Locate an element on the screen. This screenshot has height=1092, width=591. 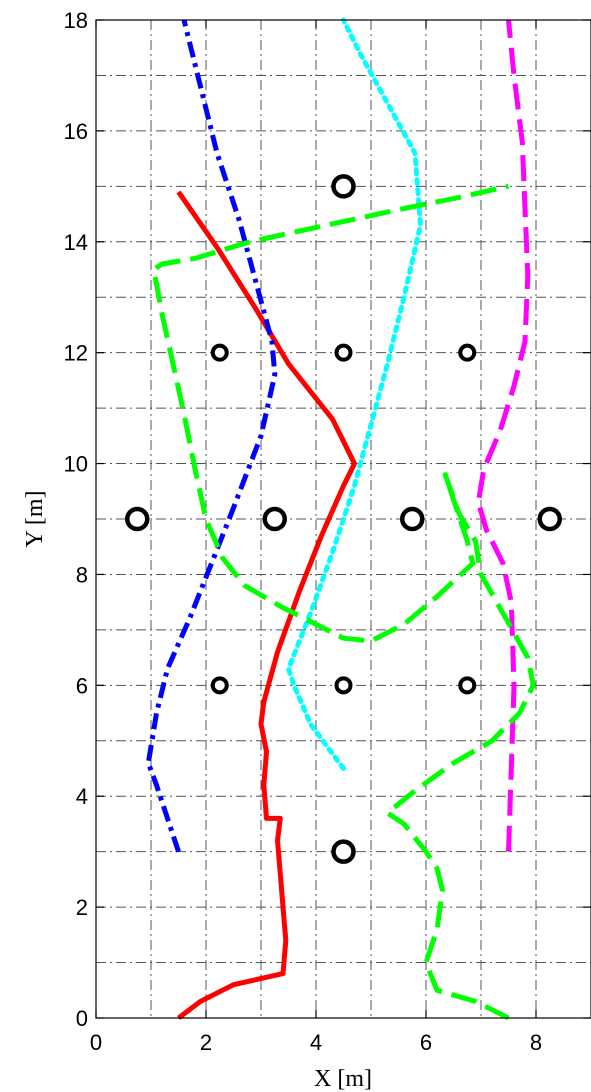
x-tick-label: 4 is located at coordinates (316, 1042).